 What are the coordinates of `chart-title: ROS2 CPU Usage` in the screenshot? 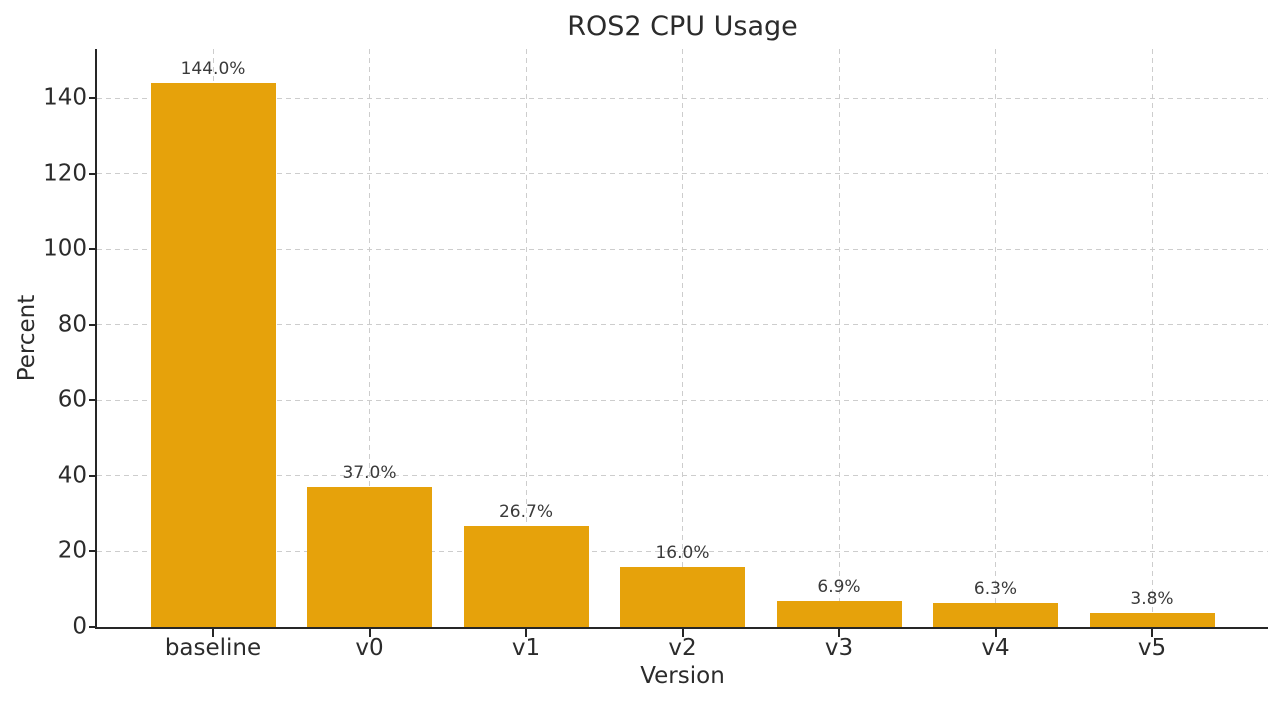 It's located at (682, 26).